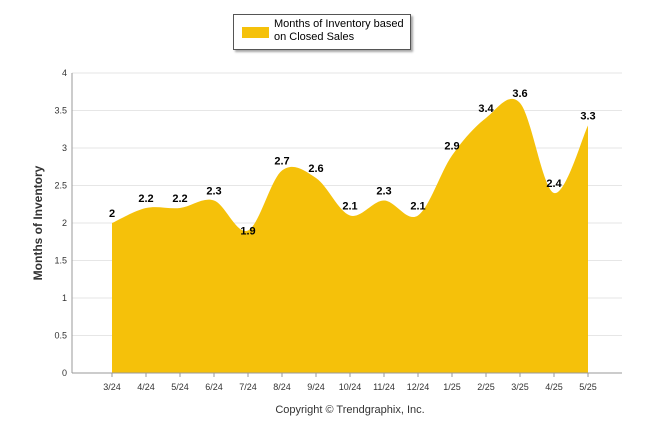 This screenshot has height=434, width=646. Describe the element at coordinates (146, 387) in the screenshot. I see `x-tick-label: 4/24` at that location.